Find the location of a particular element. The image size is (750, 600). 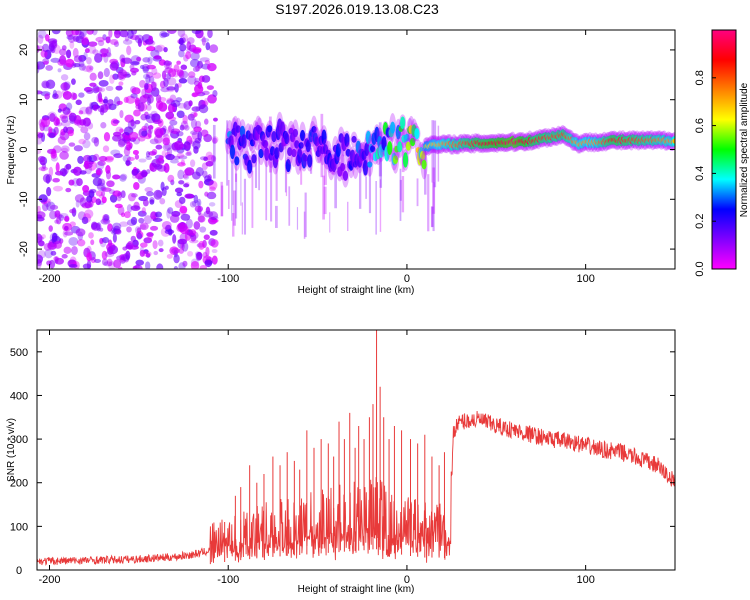

snr-y-tick-label: 300 is located at coordinates (19, 440).